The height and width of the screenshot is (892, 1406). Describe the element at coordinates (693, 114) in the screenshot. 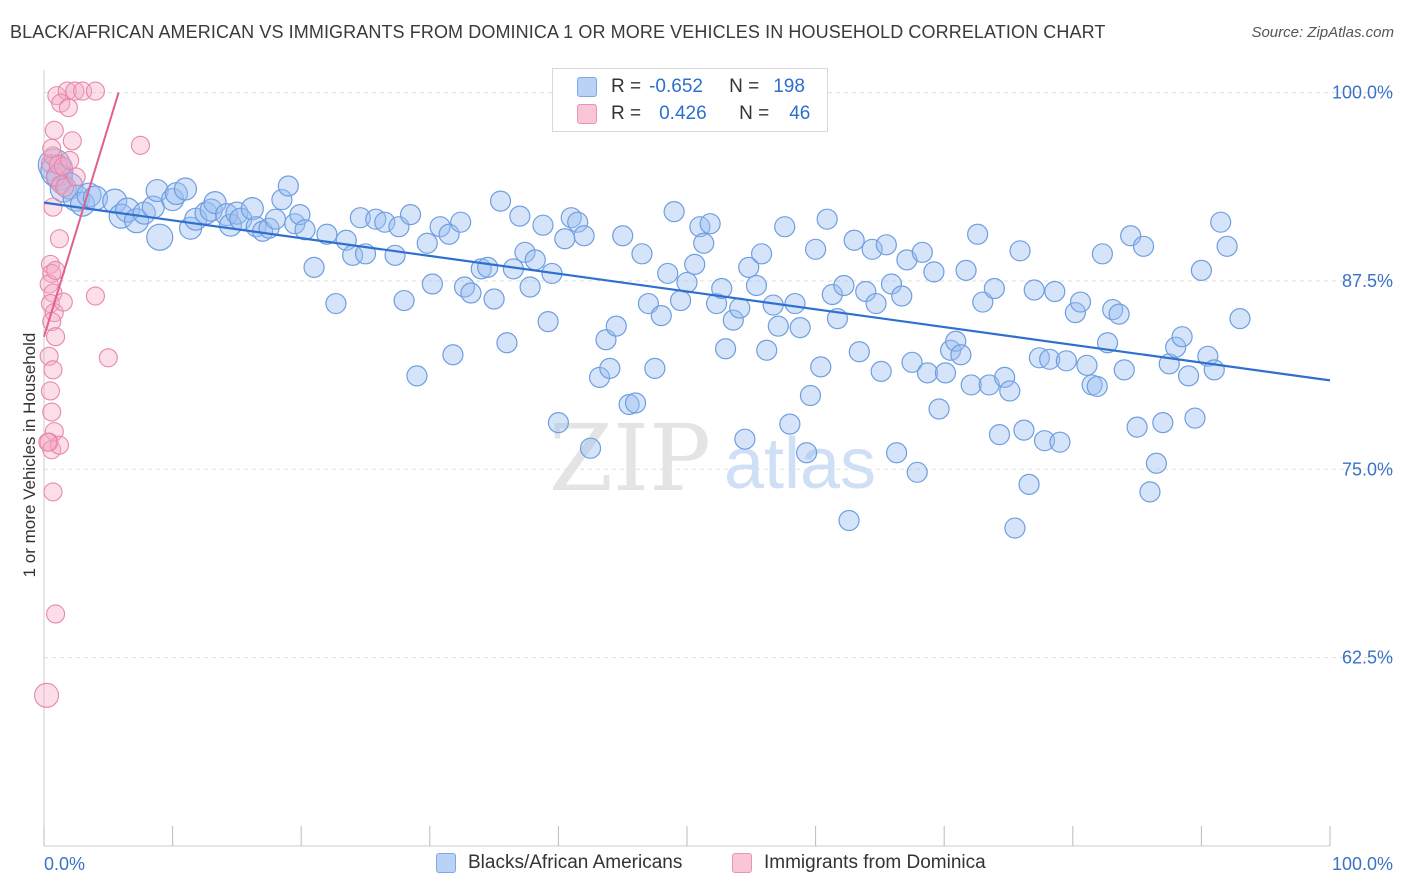

I see `legend-row-dominica: R = 0.426 N = 46` at that location.